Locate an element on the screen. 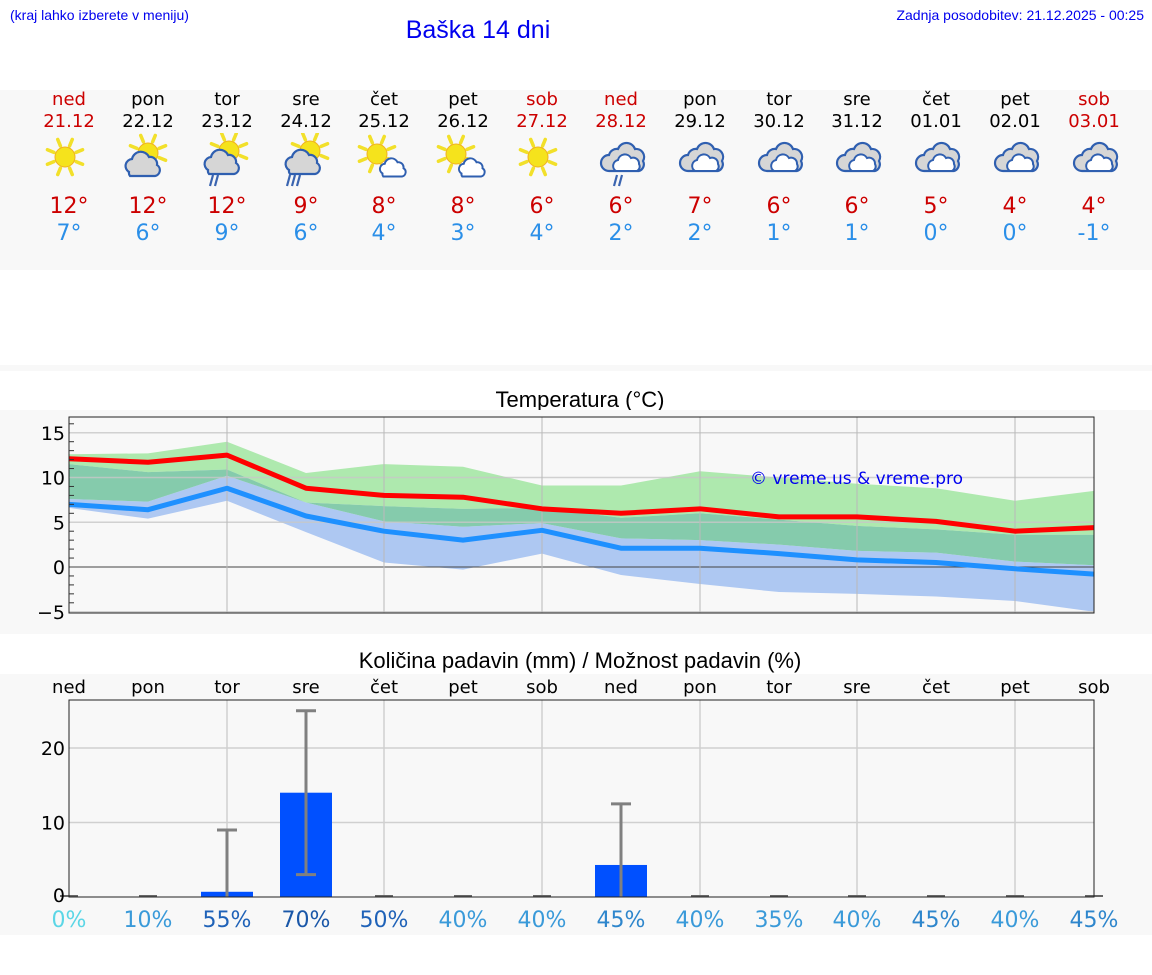 The image size is (1152, 975). max-temperature: 9° is located at coordinates (306, 206).